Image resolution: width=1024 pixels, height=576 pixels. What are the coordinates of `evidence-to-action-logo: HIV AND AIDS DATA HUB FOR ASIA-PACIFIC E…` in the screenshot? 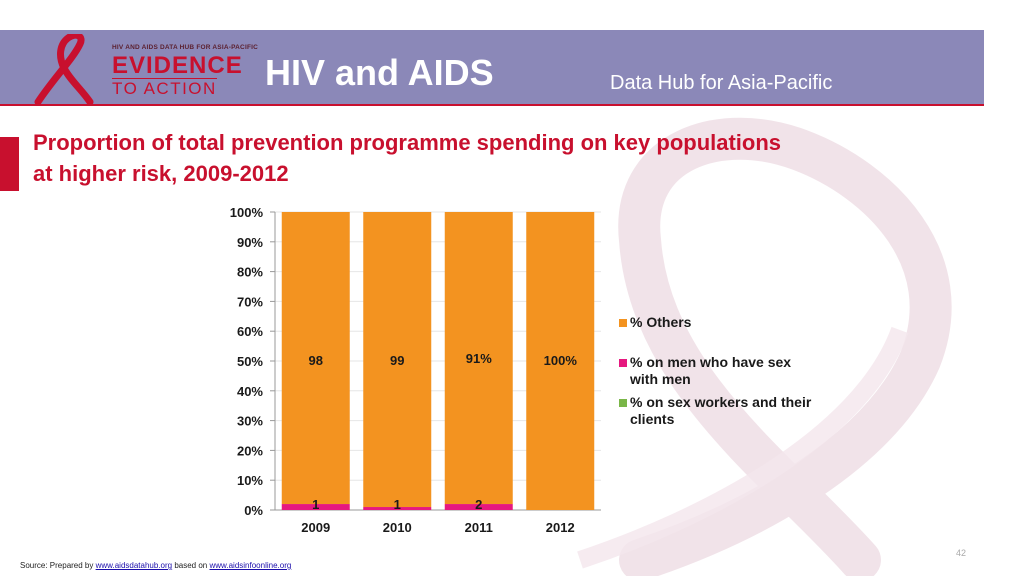 It's located at (138, 69).